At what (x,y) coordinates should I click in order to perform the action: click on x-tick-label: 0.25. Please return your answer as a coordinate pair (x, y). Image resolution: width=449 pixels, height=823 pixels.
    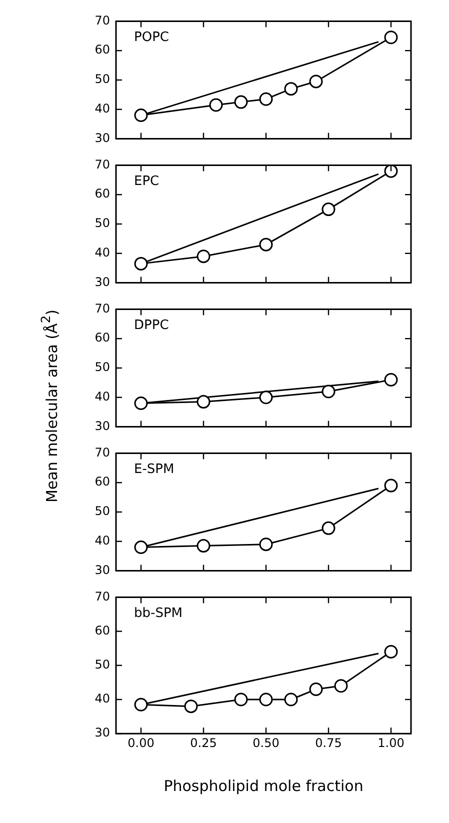
    Looking at the image, I should click on (203, 743).